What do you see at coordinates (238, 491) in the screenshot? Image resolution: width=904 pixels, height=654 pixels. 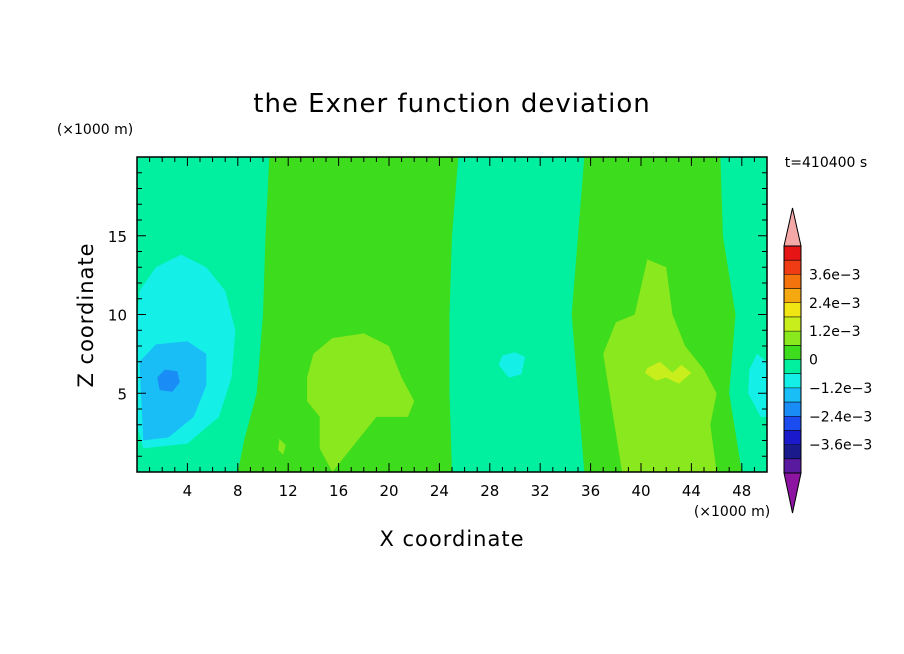 I see `x-tick-label: 8` at bounding box center [238, 491].